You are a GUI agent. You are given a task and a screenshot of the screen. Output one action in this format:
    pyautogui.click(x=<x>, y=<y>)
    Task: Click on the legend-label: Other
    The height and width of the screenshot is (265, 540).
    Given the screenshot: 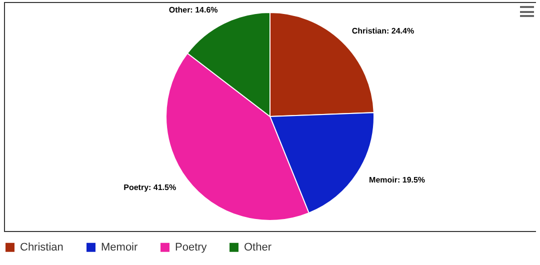 What is the action you would take?
    pyautogui.click(x=258, y=247)
    